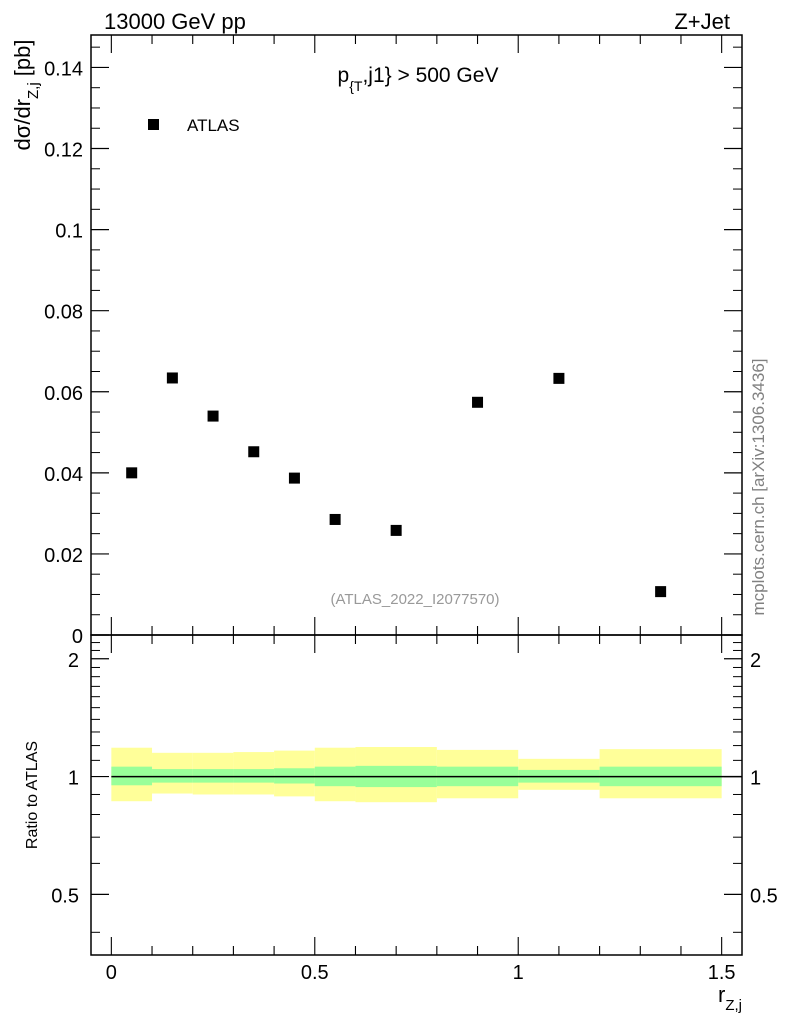 Image resolution: width=786 pixels, height=1024 pixels. What do you see at coordinates (418, 79) in the screenshot?
I see `main-title: p{T,j1} > 500 GeV` at bounding box center [418, 79].